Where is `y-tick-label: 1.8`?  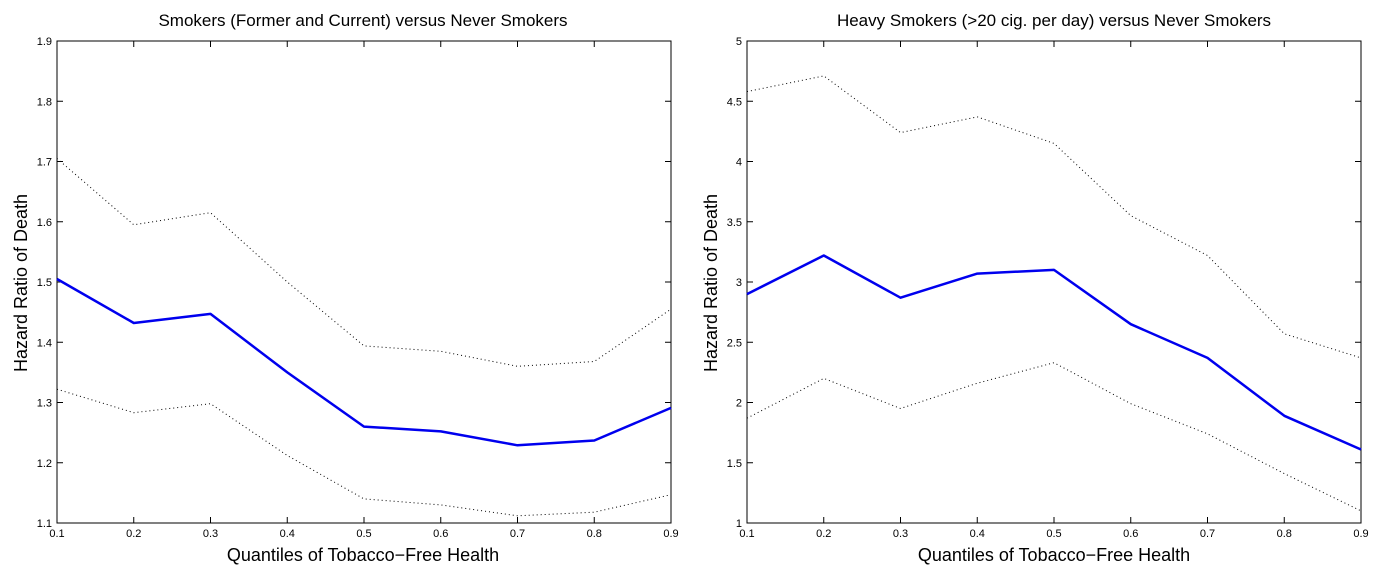 y-tick-label: 1.8 is located at coordinates (44, 102).